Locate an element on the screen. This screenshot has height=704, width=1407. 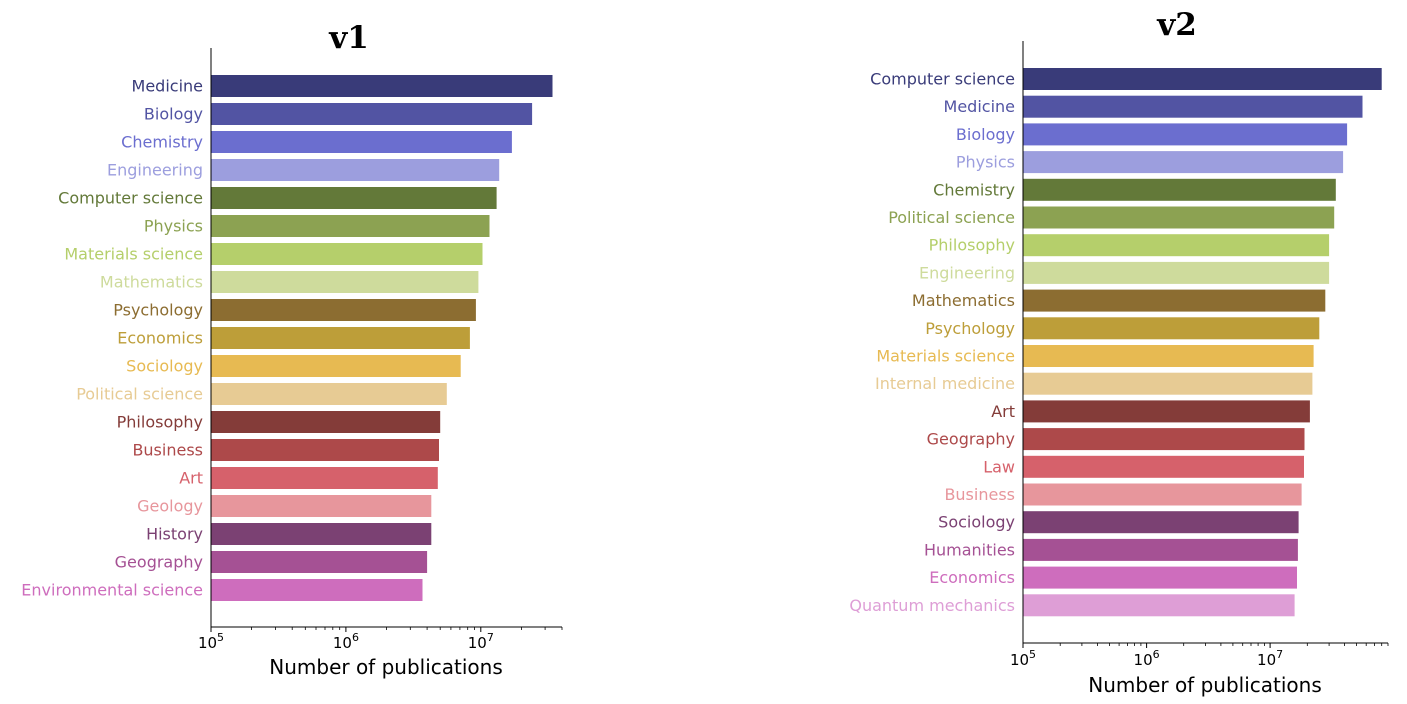
category-label: Internal medicine is located at coordinates (945, 383).